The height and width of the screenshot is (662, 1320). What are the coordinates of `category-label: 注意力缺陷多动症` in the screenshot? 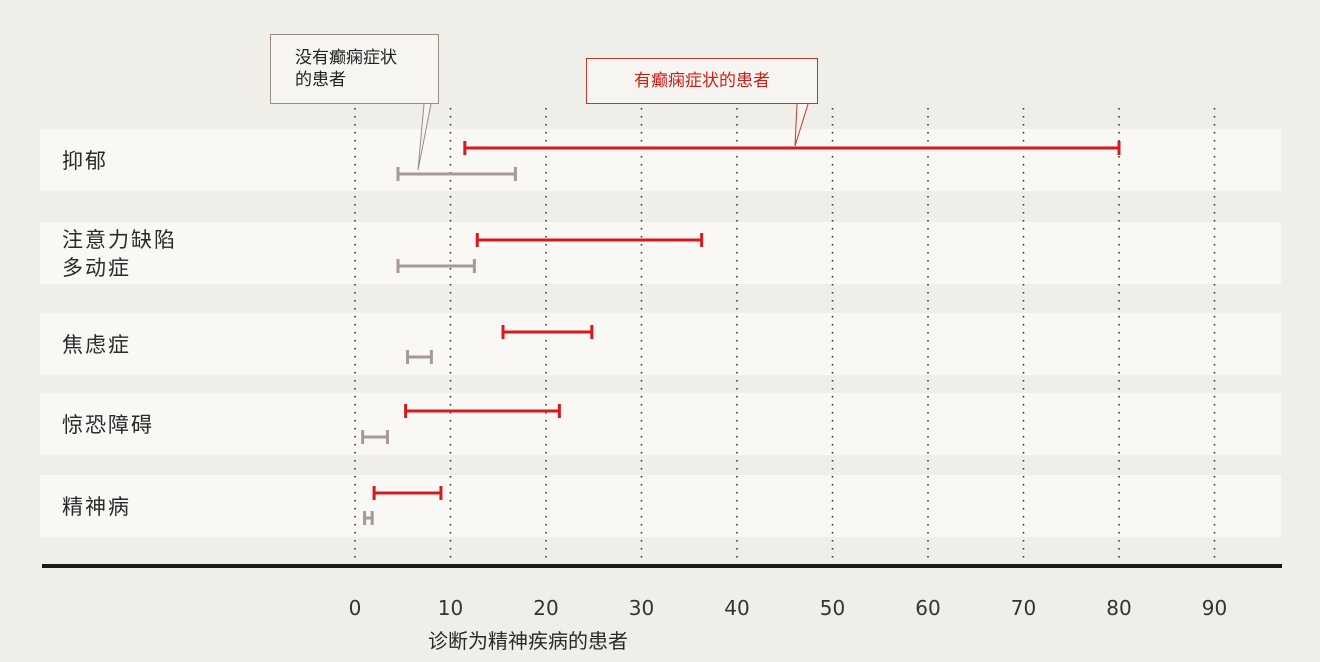 It's located at (119, 254).